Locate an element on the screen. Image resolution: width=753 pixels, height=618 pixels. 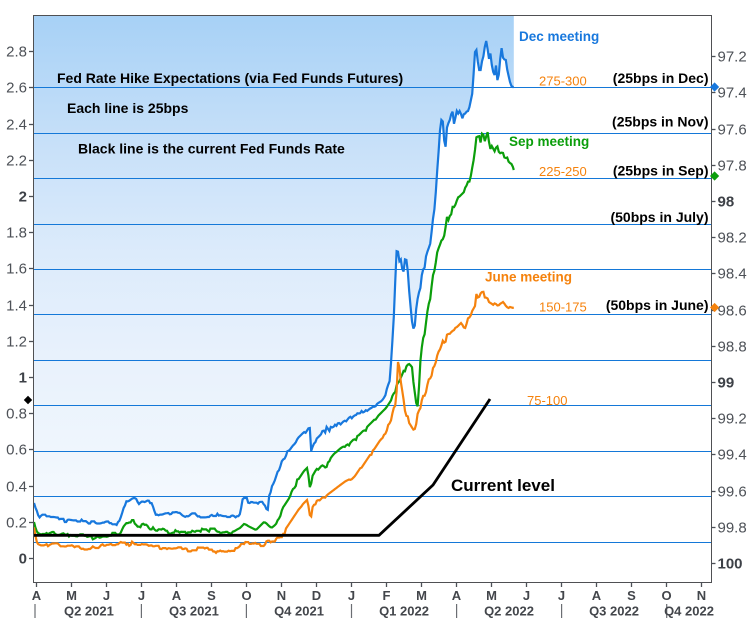
svg-text: Current level is located at coordinates (503, 485).